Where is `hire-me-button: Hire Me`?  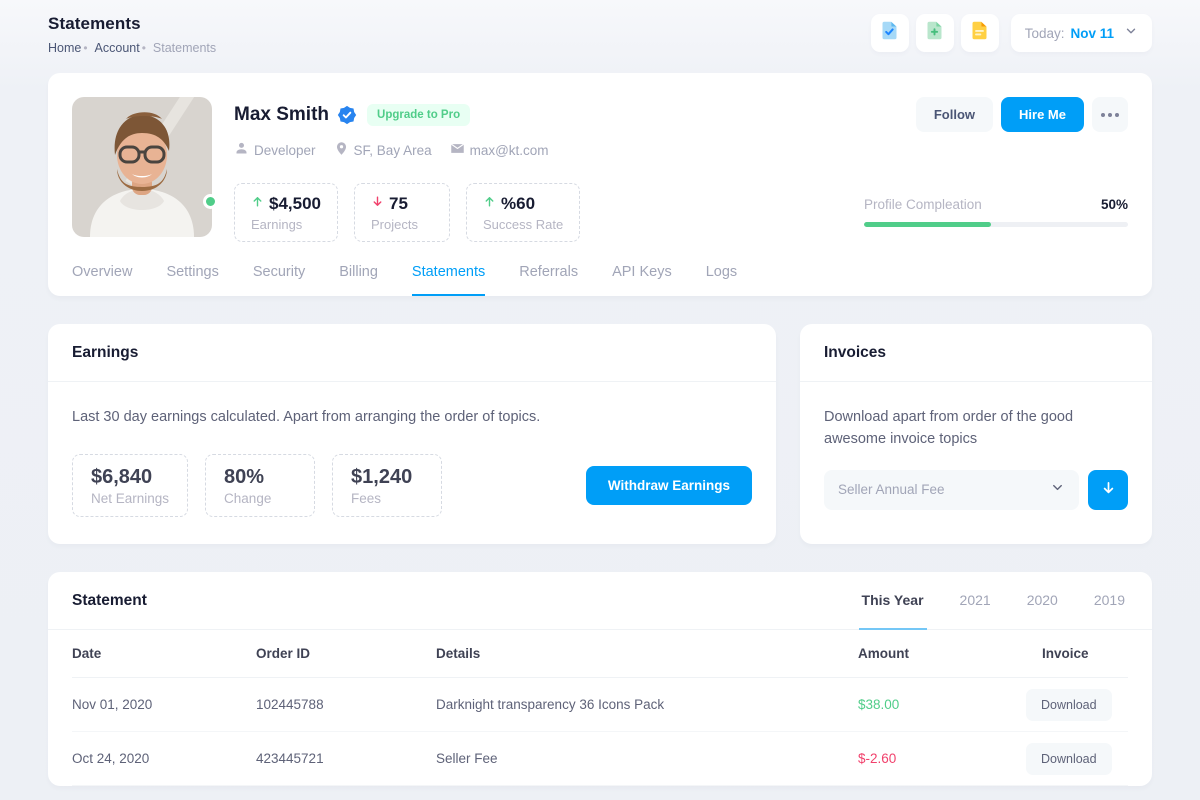
hire-me-button: Hire Me is located at coordinates (1042, 114).